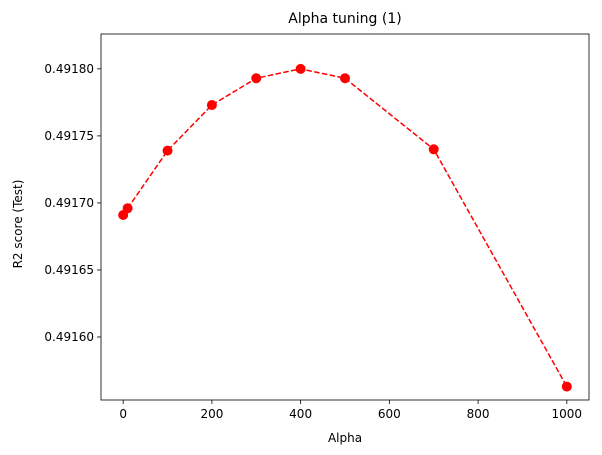 This screenshot has width=602, height=455. What do you see at coordinates (69, 136) in the screenshot?
I see `y-tick-label: 0.49175` at bounding box center [69, 136].